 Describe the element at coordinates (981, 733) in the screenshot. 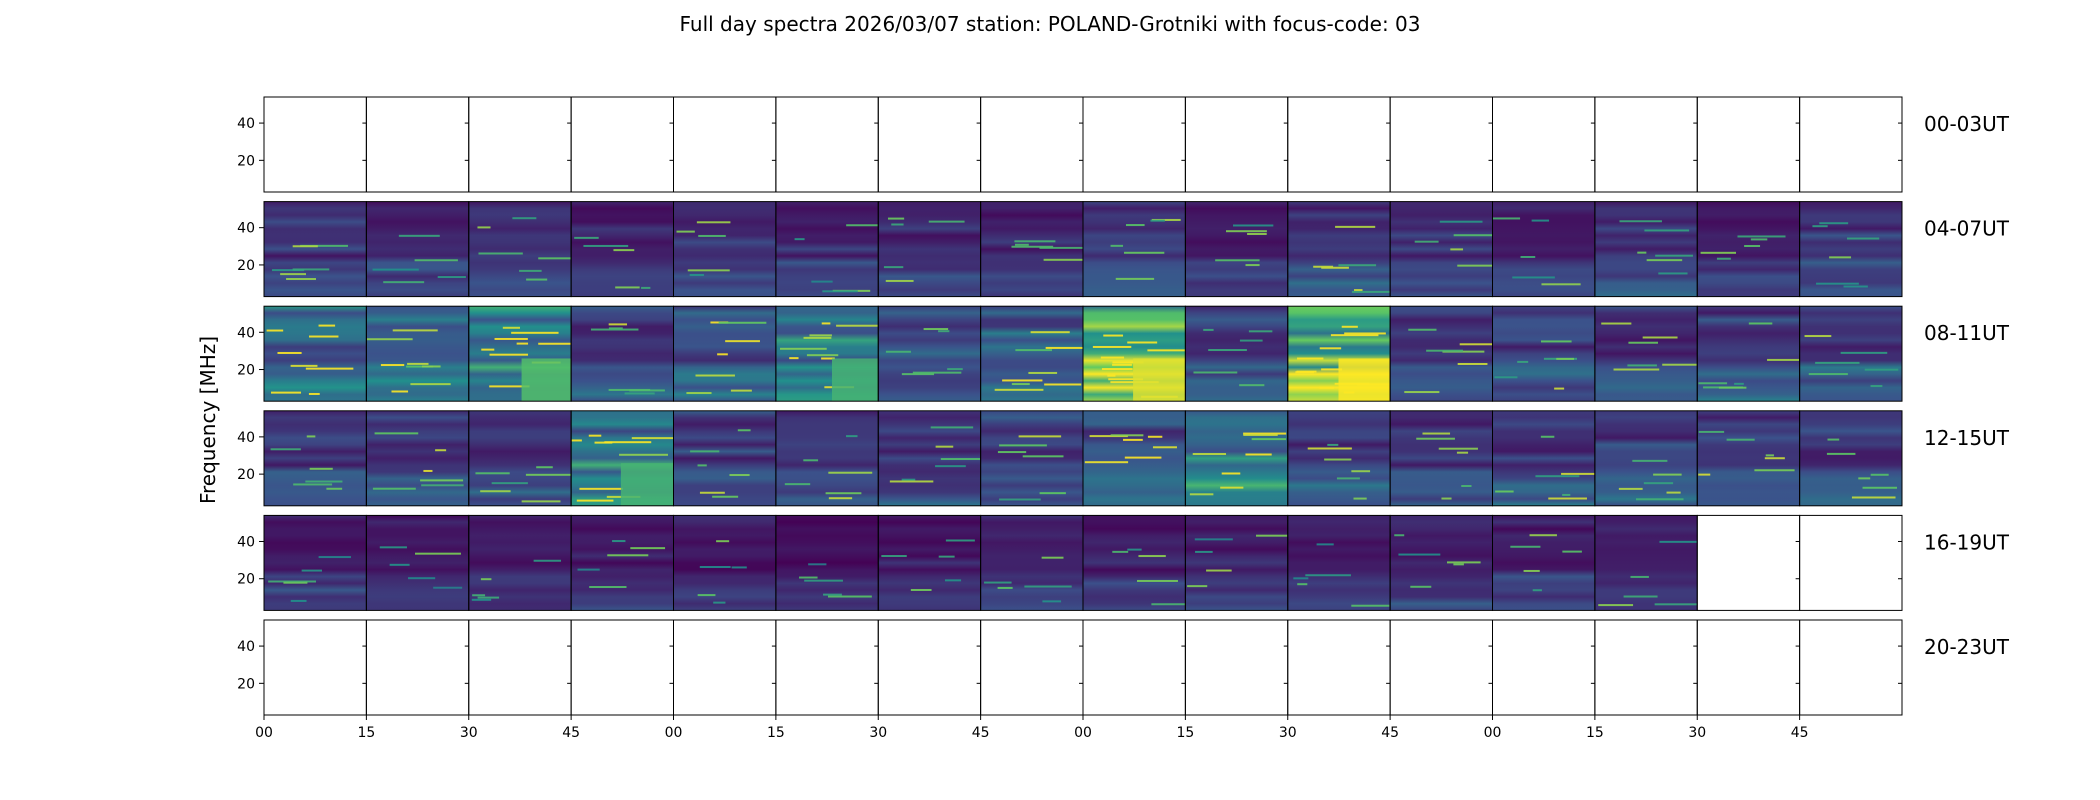

I see `x-tick-label: 45` at that location.